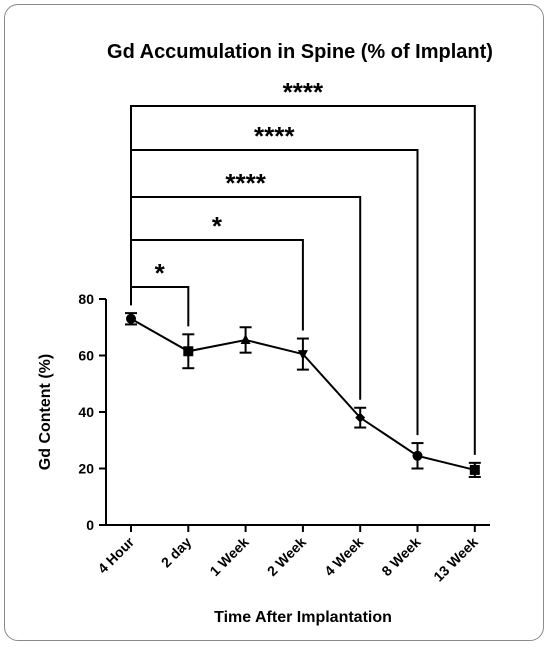 The width and height of the screenshot is (550, 647). What do you see at coordinates (176, 552) in the screenshot?
I see `x-tick-label: 2 day` at bounding box center [176, 552].